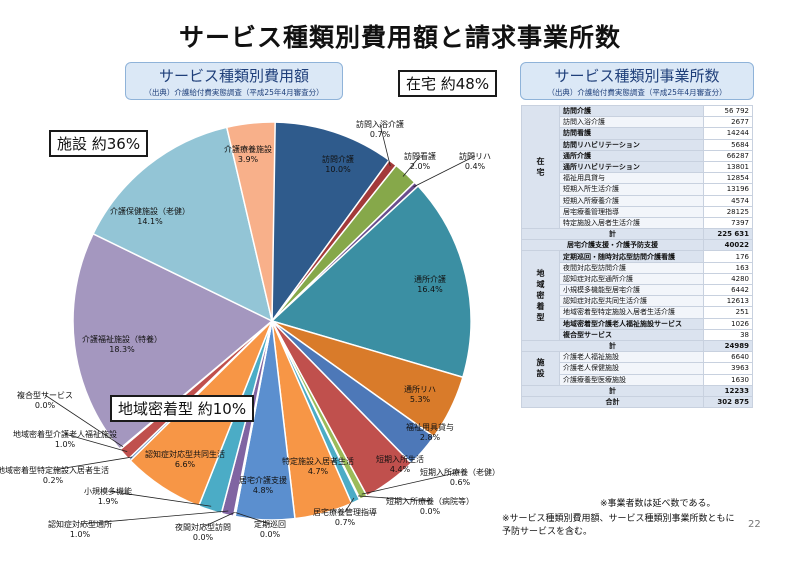 The image size is (800, 566). Describe the element at coordinates (65, 440) in the screenshot. I see `pie-label-19: 地域密着型介護老人福祉施設 1.0%` at that location.